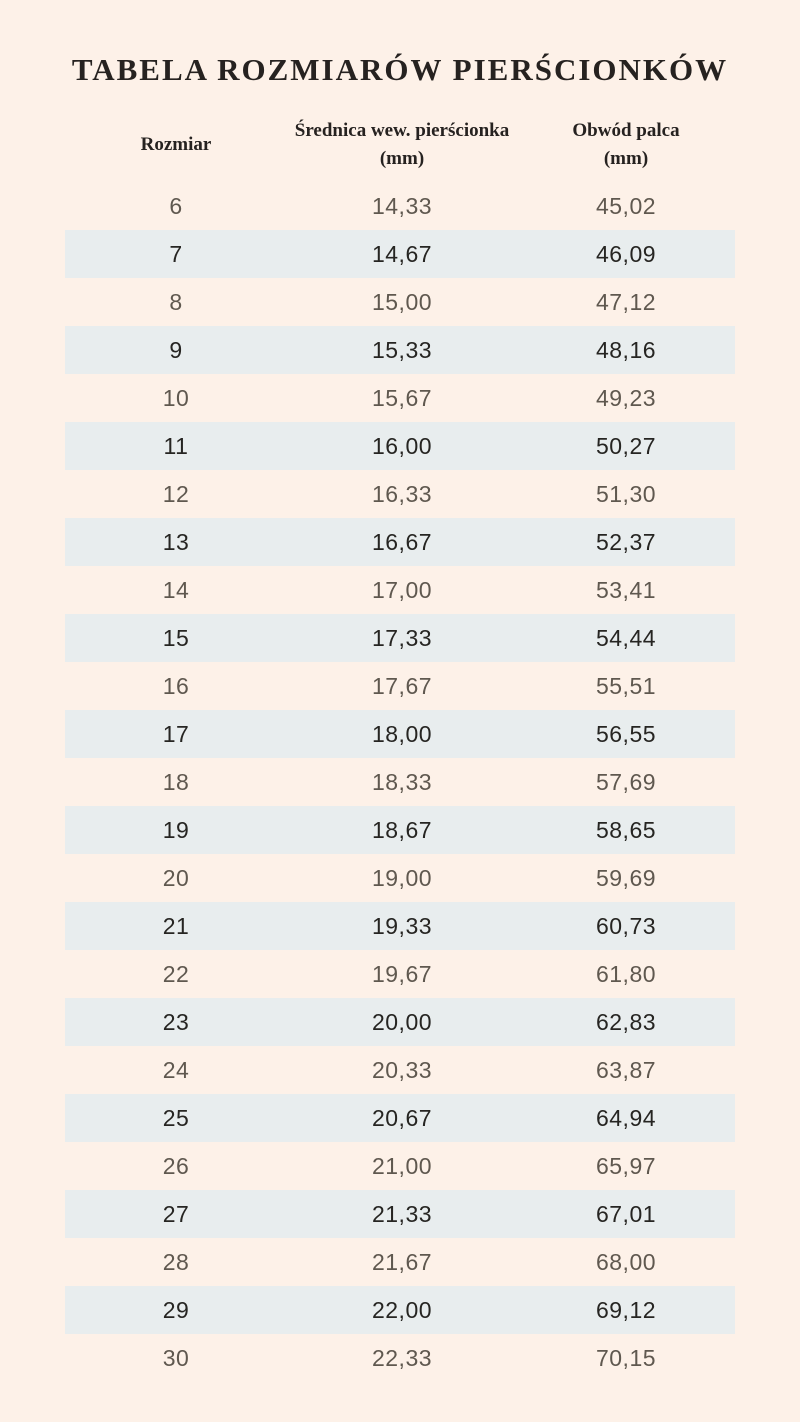  What do you see at coordinates (626, 493) in the screenshot?
I see `cell-finger-circumference: 51,30` at bounding box center [626, 493].